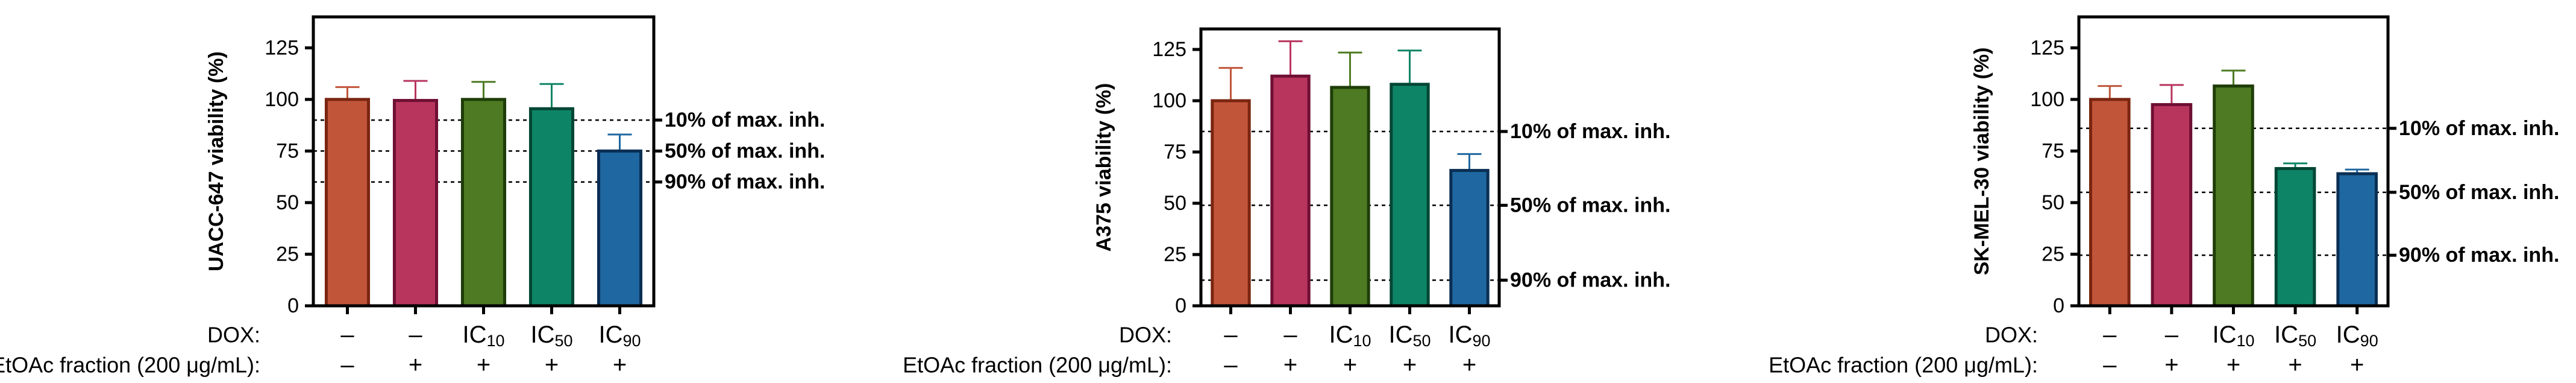 Image resolution: width=2576 pixels, height=383 pixels. I want to click on y-axis-title: UACC-647 viability (%), so click(216, 161).